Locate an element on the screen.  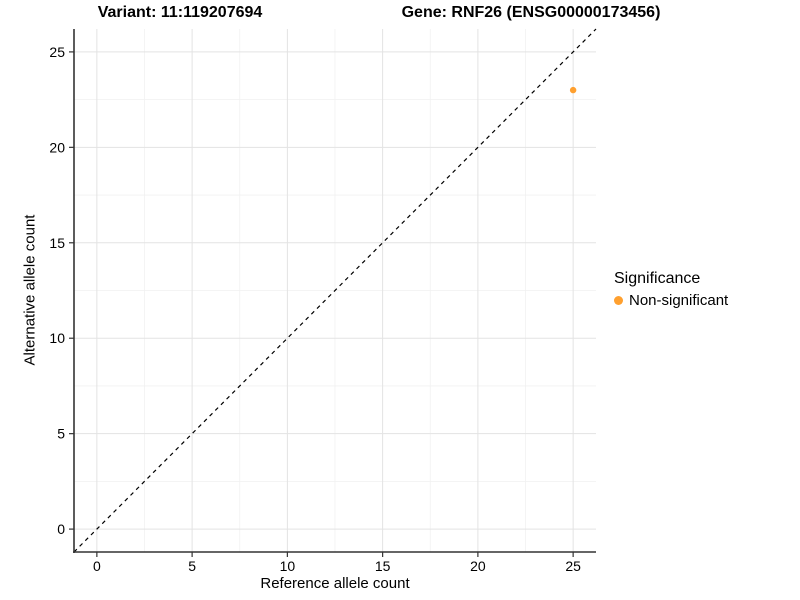
legend: Significance Non-significant is located at coordinates (671, 289).